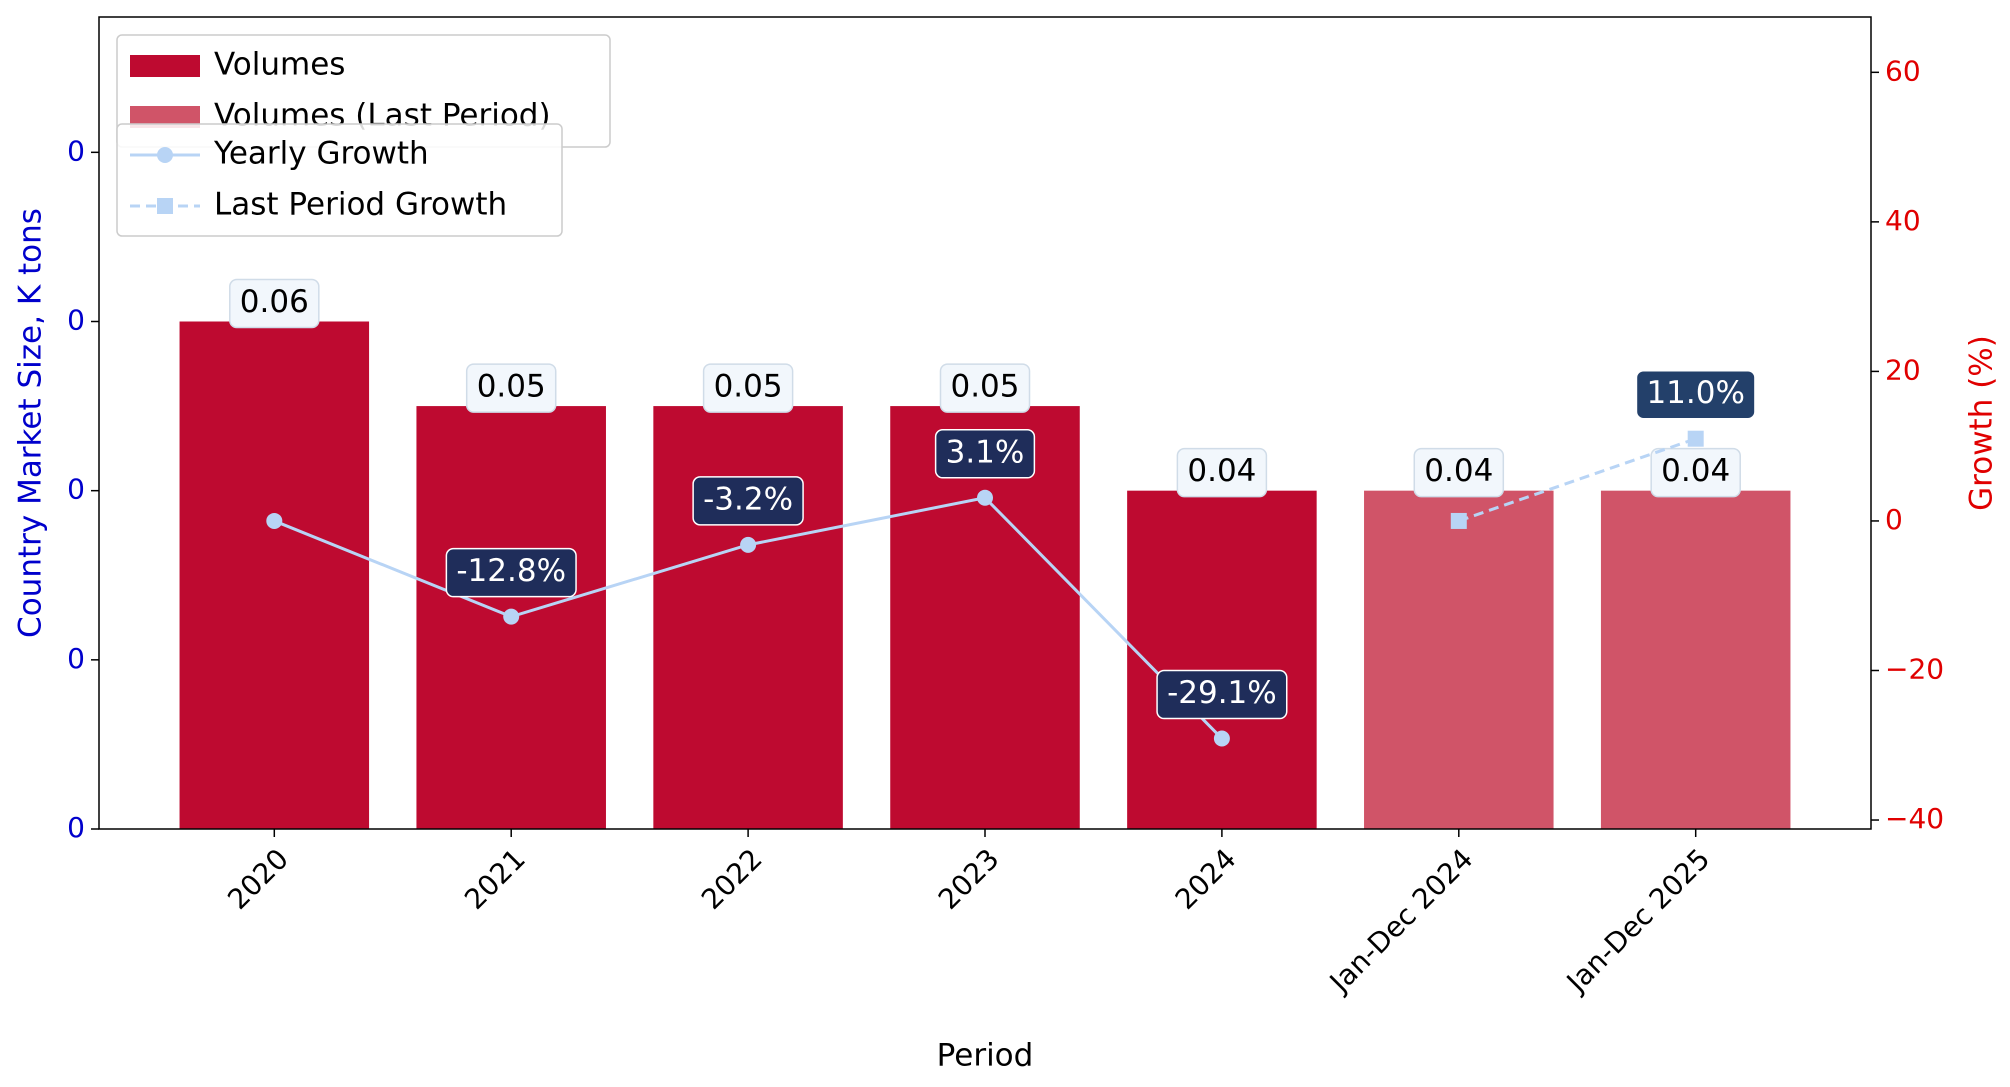  What do you see at coordinates (1914, 668) in the screenshot?
I see `y2-tick-label: −20` at bounding box center [1914, 668].